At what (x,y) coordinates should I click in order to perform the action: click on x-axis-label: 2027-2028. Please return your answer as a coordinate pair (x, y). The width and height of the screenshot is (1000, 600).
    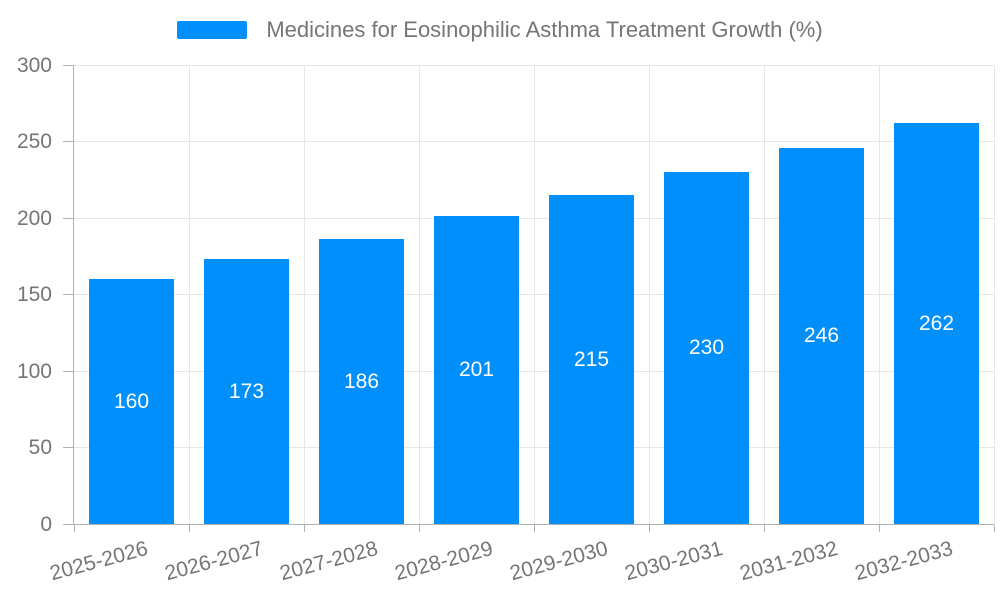
    Looking at the image, I should click on (329, 561).